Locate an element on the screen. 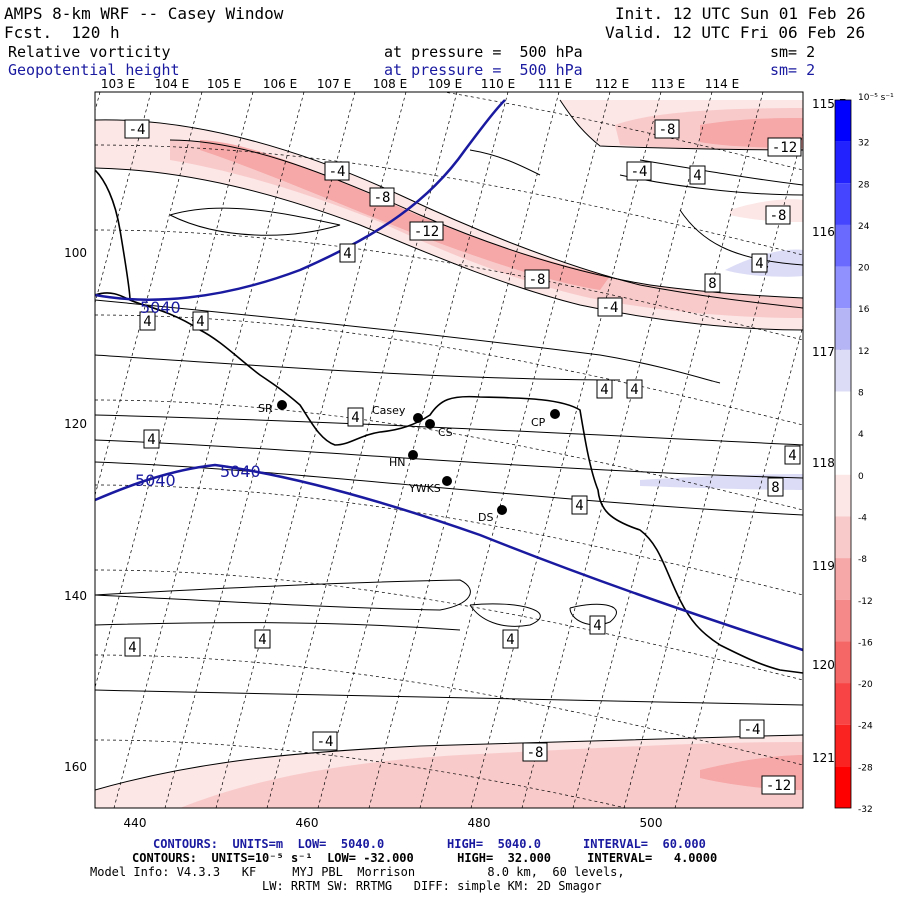  top-longitude-label: 112 E is located at coordinates (612, 84).